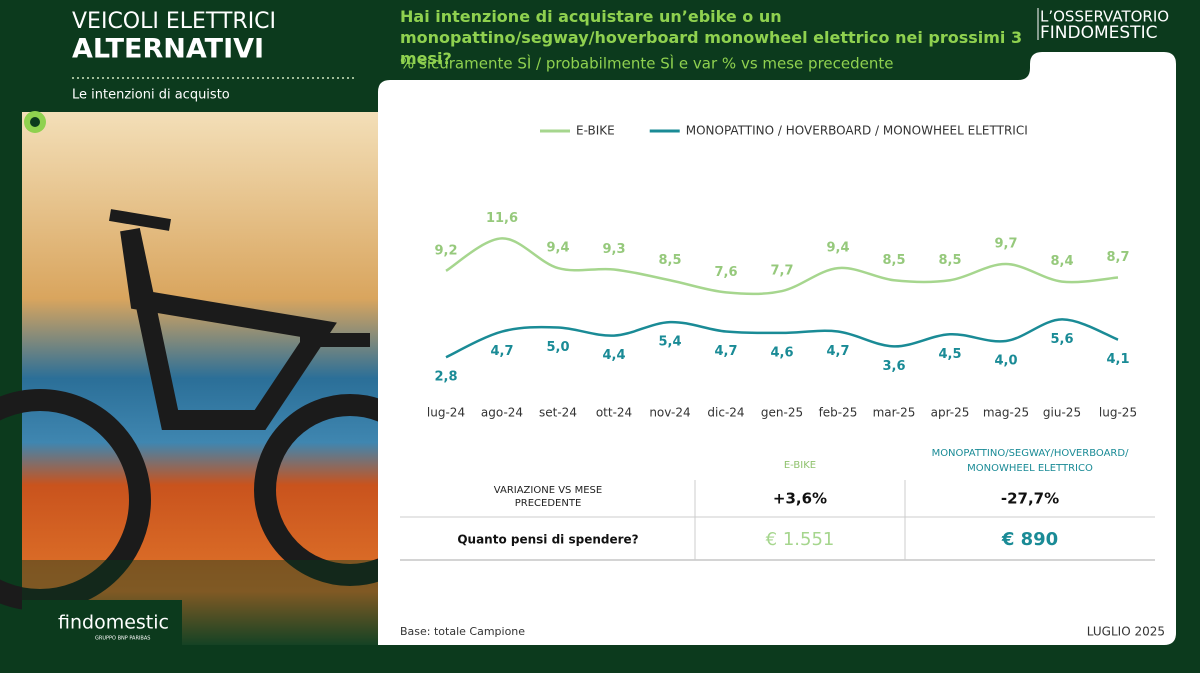  Describe the element at coordinates (1117, 257) in the screenshot. I see `data-label: 8,7` at that location.